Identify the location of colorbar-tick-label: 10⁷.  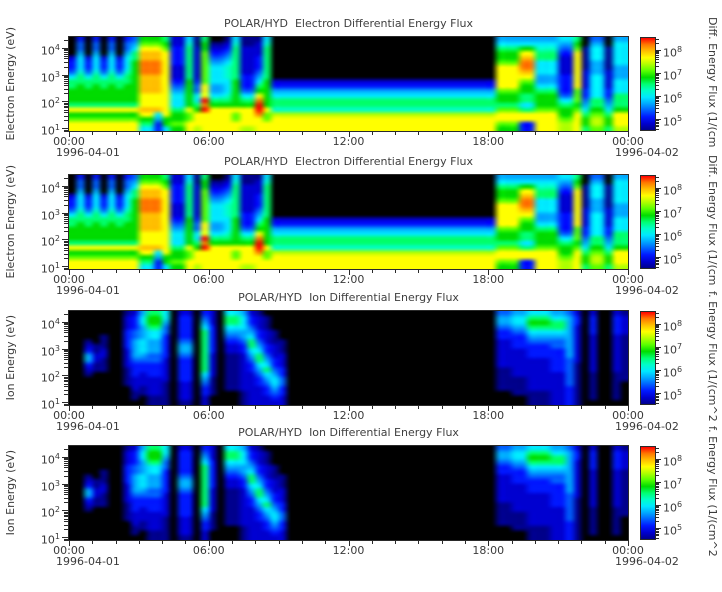
(673, 75).